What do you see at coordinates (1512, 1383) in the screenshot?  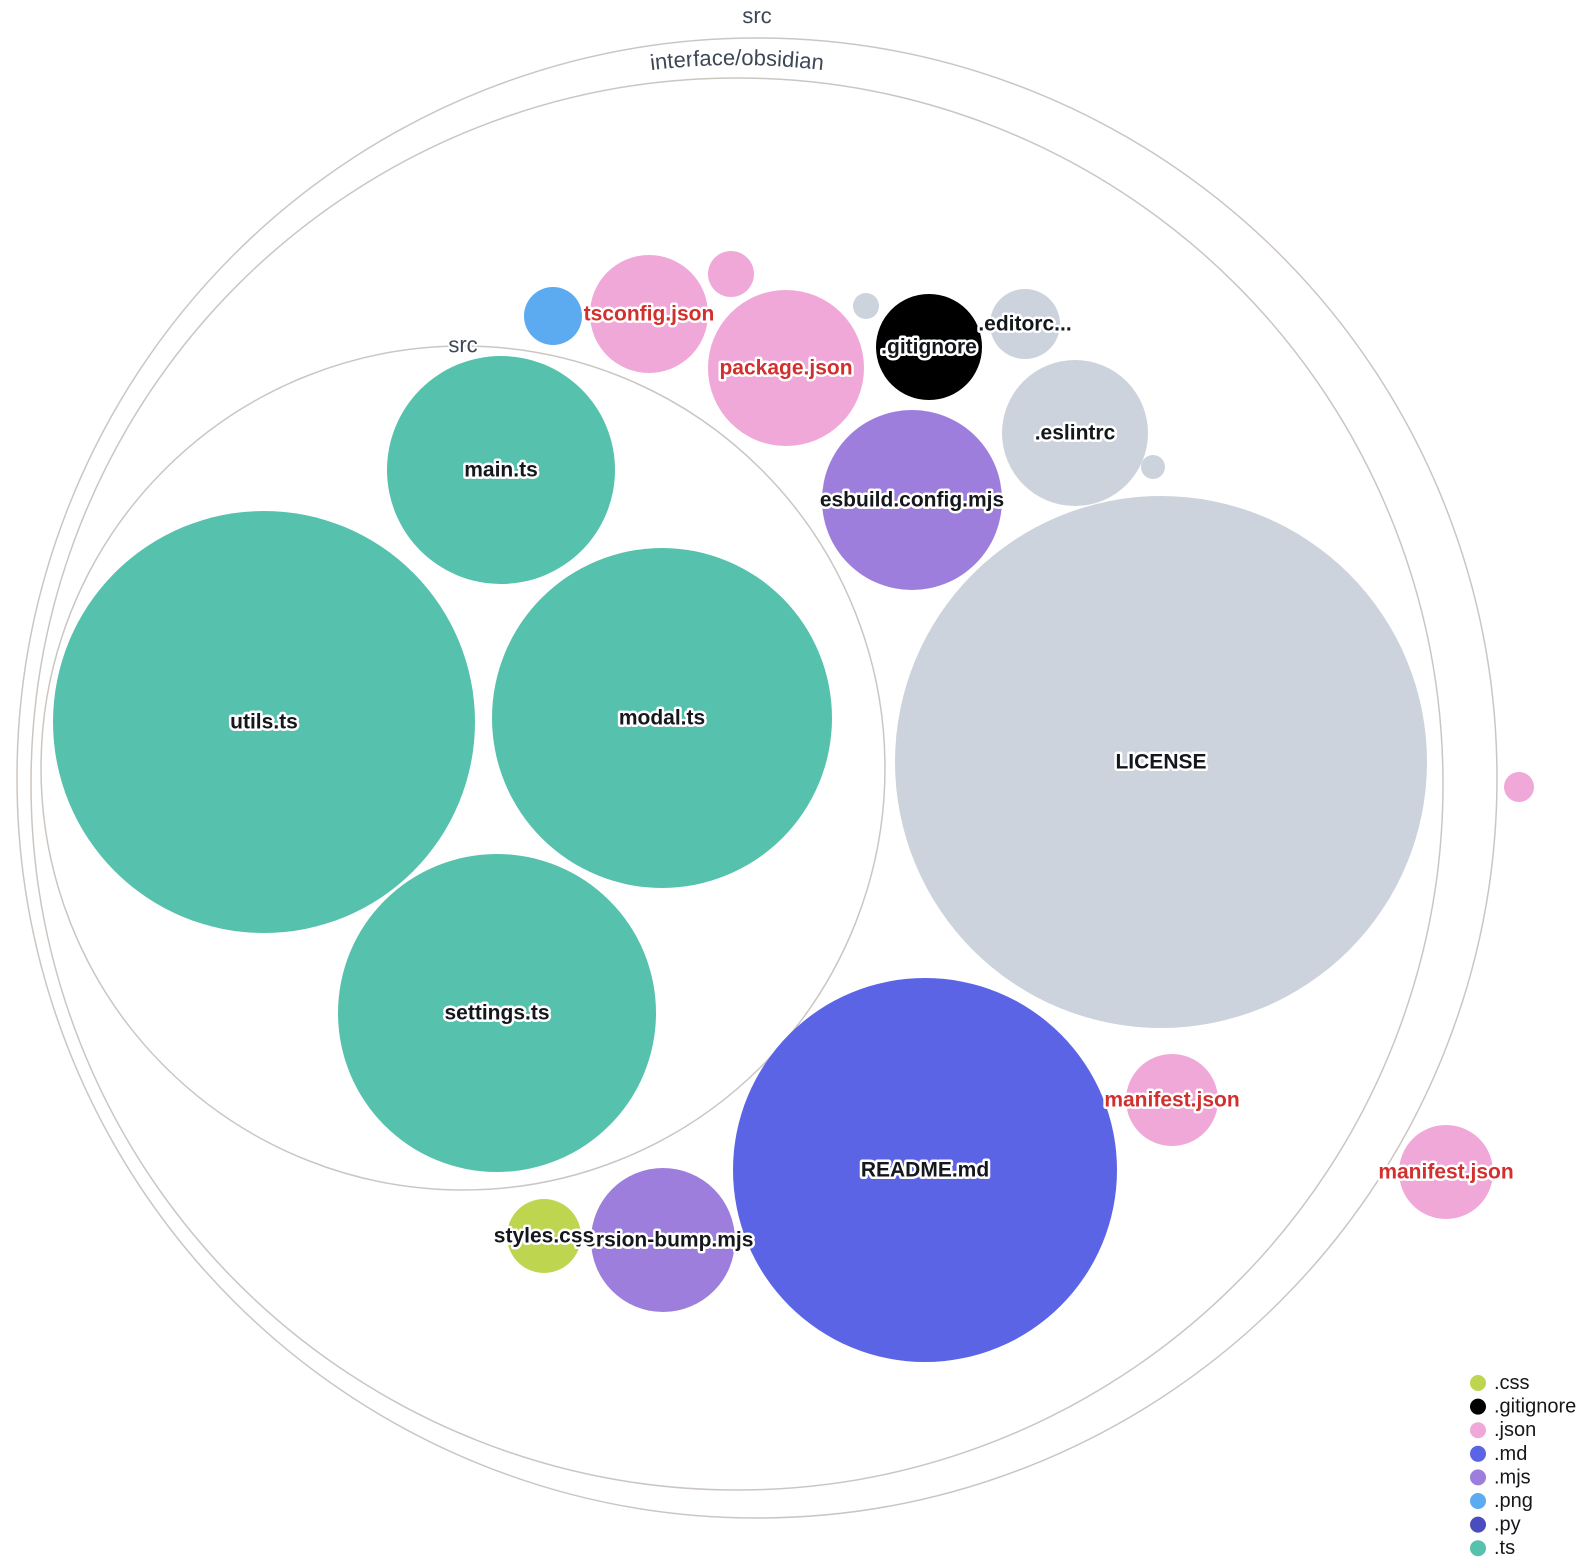 I see `legend-label-css: .css` at bounding box center [1512, 1383].